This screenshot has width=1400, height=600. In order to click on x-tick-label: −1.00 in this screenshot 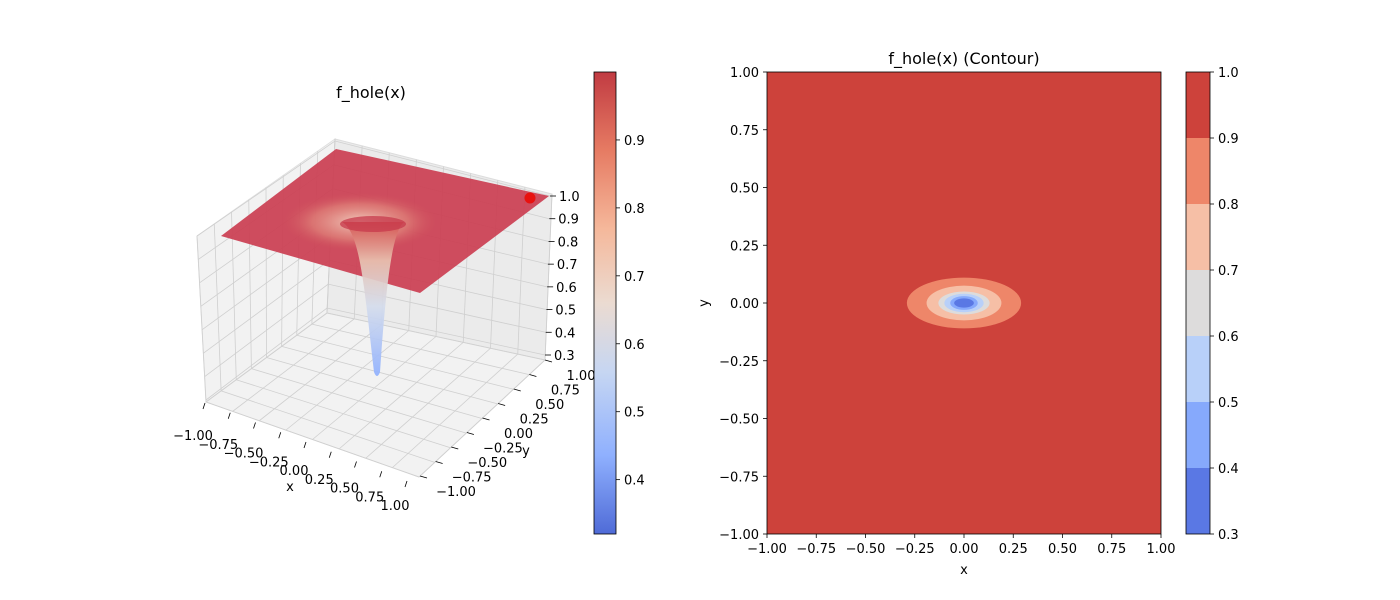, I will do `click(767, 549)`.